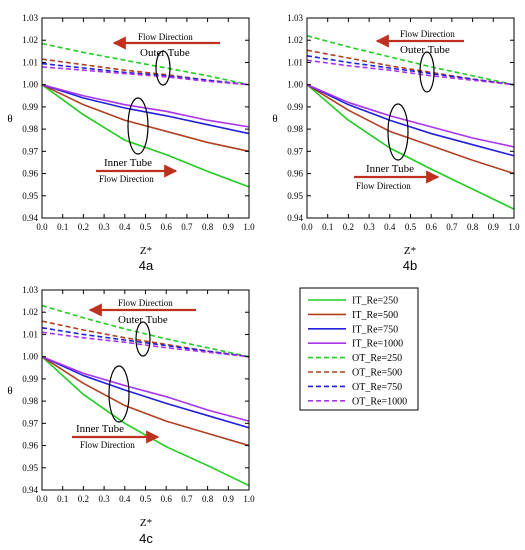 The width and height of the screenshot is (525, 550). What do you see at coordinates (377, 344) in the screenshot?
I see `legend-label: IT_Re=1000` at bounding box center [377, 344].